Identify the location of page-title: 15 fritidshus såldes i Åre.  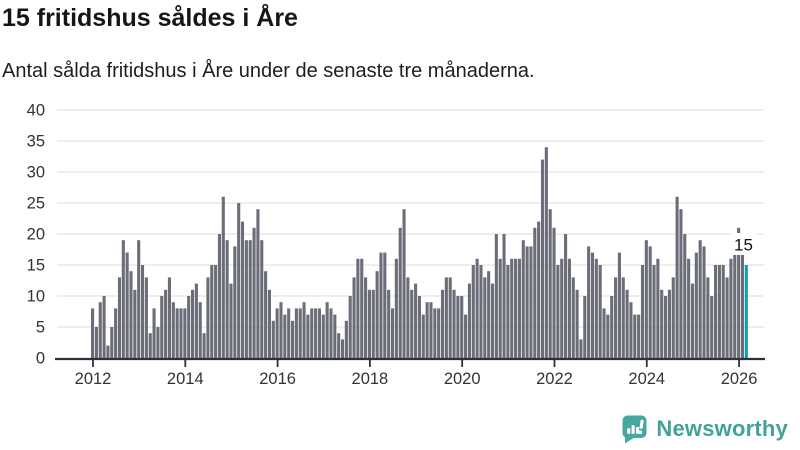
(150, 18).